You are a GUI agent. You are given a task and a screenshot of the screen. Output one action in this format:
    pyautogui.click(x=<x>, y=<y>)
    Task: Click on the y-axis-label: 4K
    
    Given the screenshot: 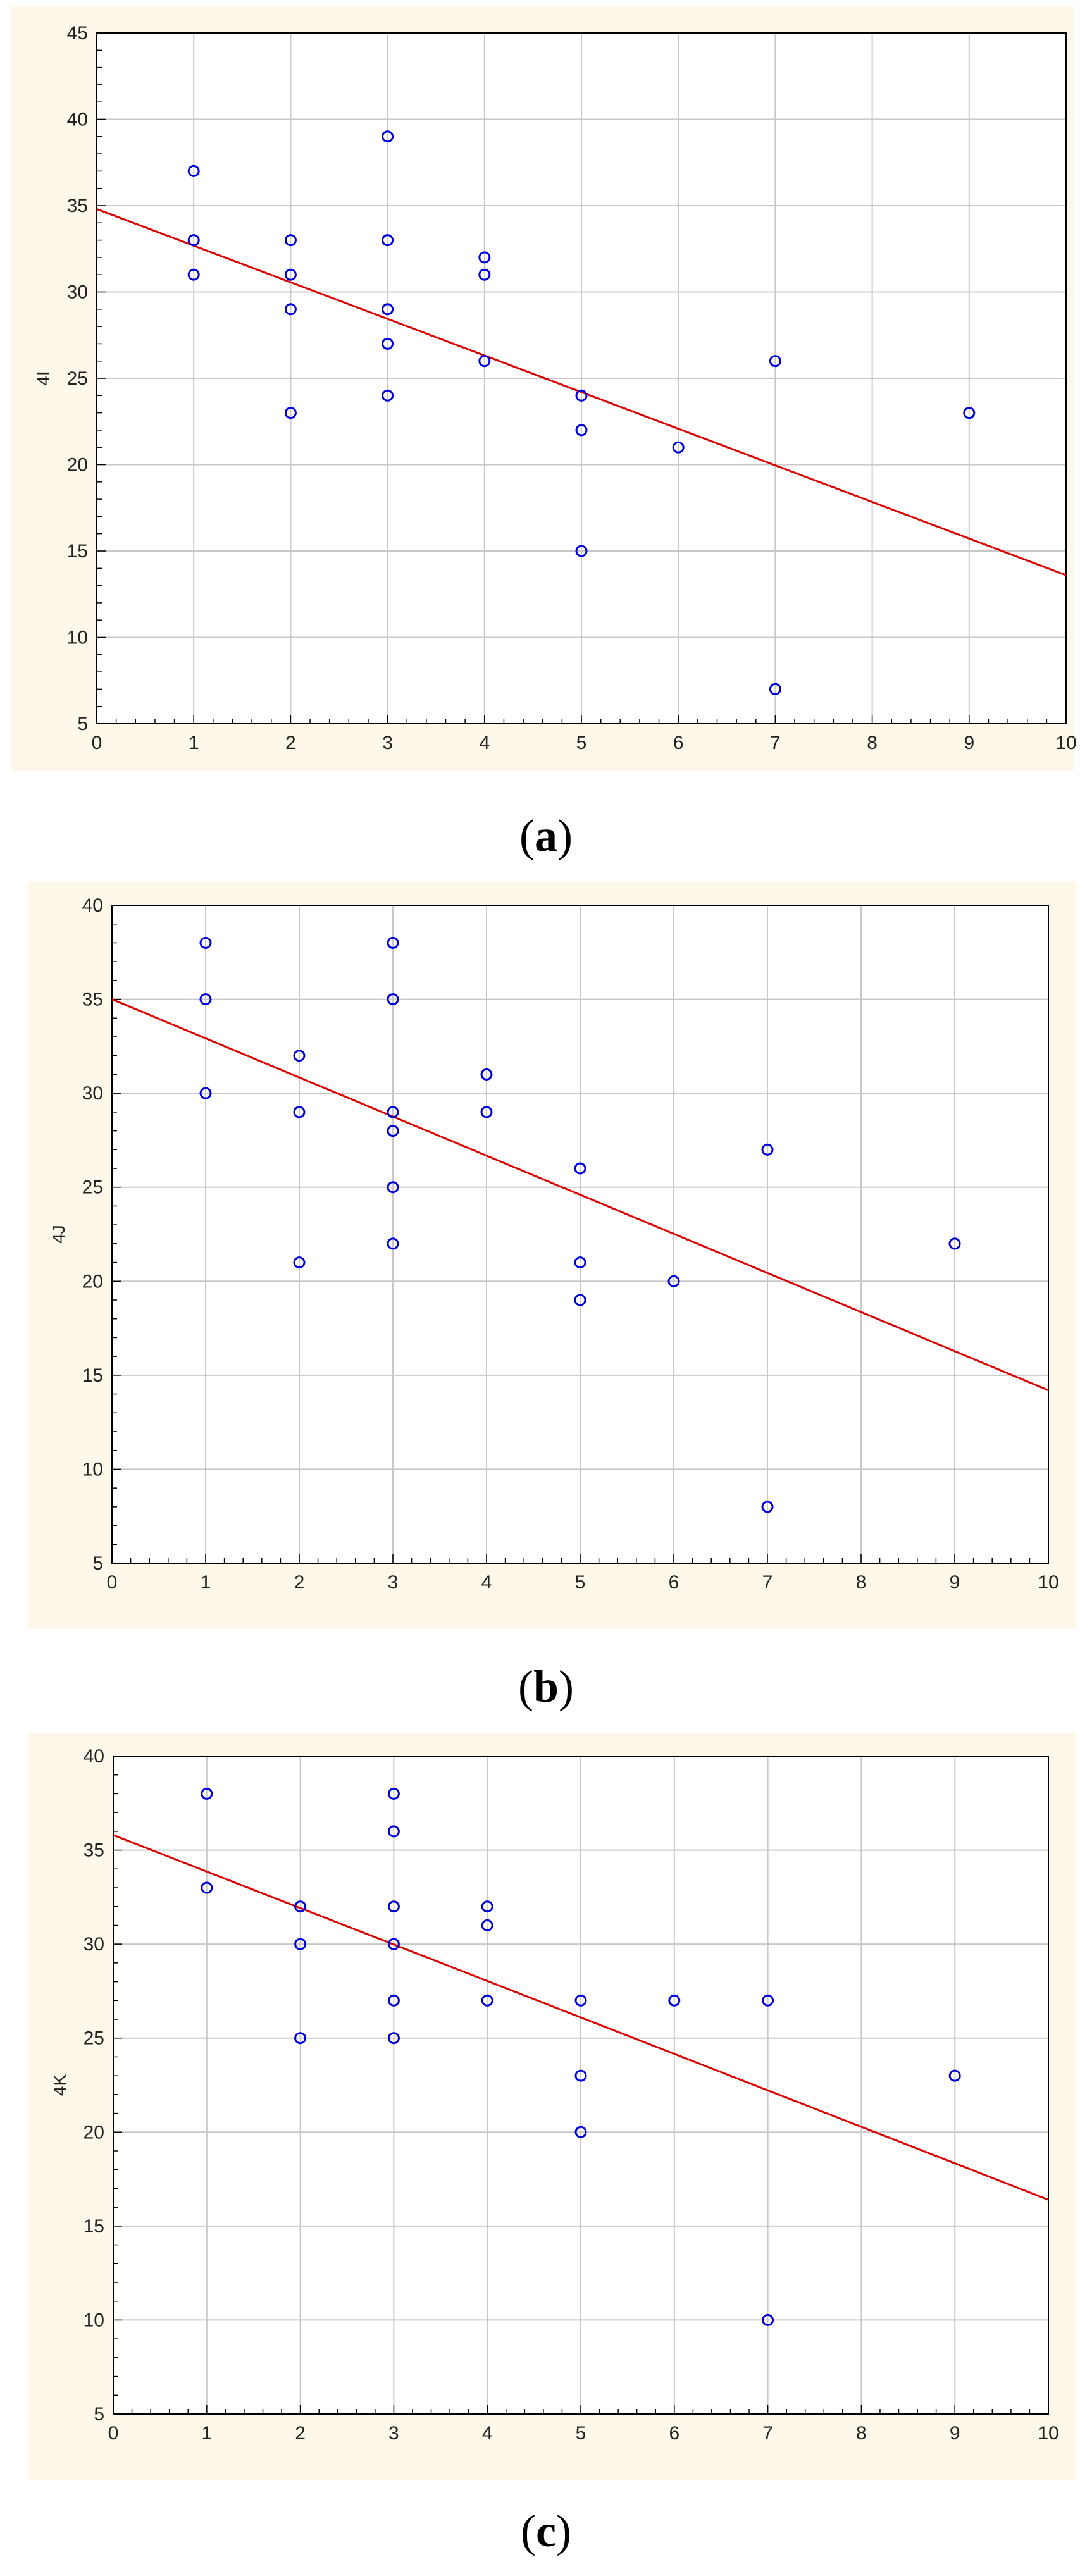 What is the action you would take?
    pyautogui.click(x=60, y=2085)
    